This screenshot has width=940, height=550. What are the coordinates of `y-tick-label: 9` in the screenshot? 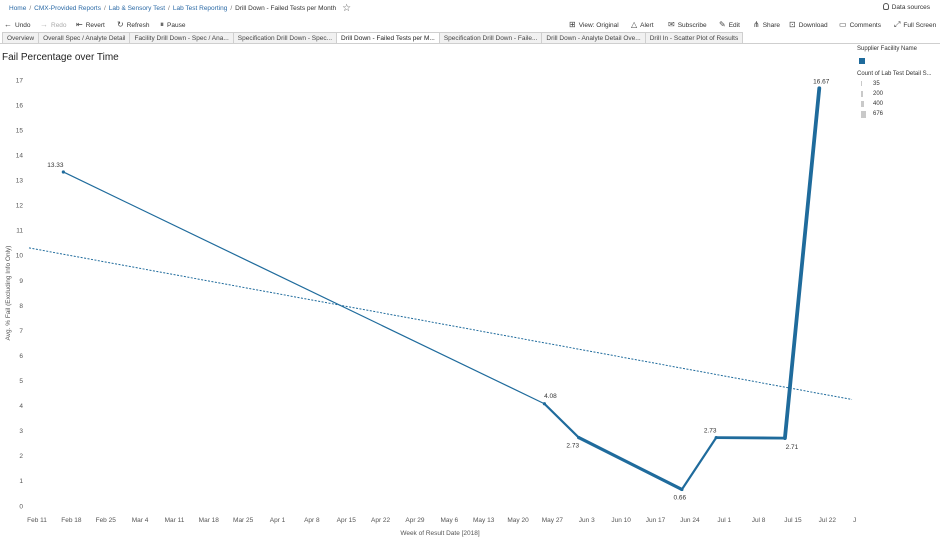 It's located at (21, 281).